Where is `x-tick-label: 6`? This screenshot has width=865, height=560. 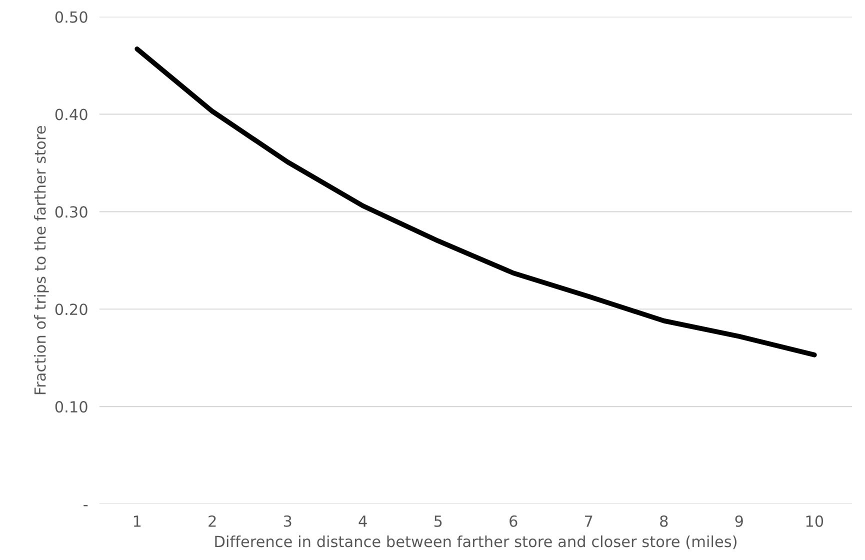
x-tick-label: 6 is located at coordinates (514, 521).